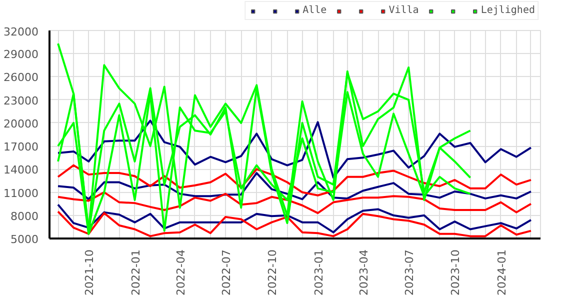 This screenshot has height=300, width=585. I want to click on x-tick-label: 2023-10, so click(455, 272).